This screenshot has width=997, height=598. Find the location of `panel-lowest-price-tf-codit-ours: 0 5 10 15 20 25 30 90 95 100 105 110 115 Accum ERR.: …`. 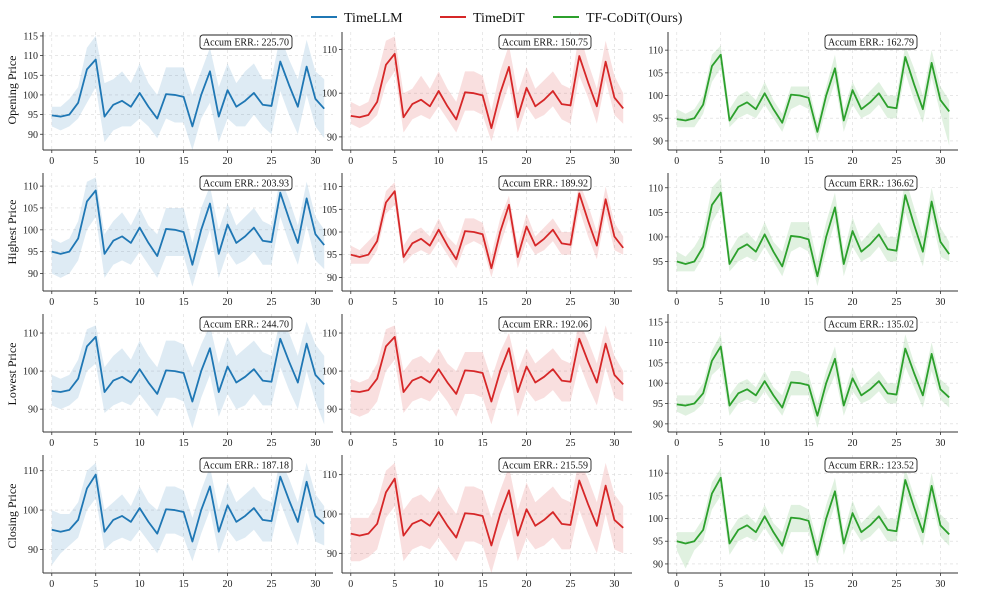

panel-lowest-price-tf-codit-ours: 0 5 10 15 20 25 30 90 95 100 105 110 115 Accum ERR.: … is located at coordinates (803, 381).